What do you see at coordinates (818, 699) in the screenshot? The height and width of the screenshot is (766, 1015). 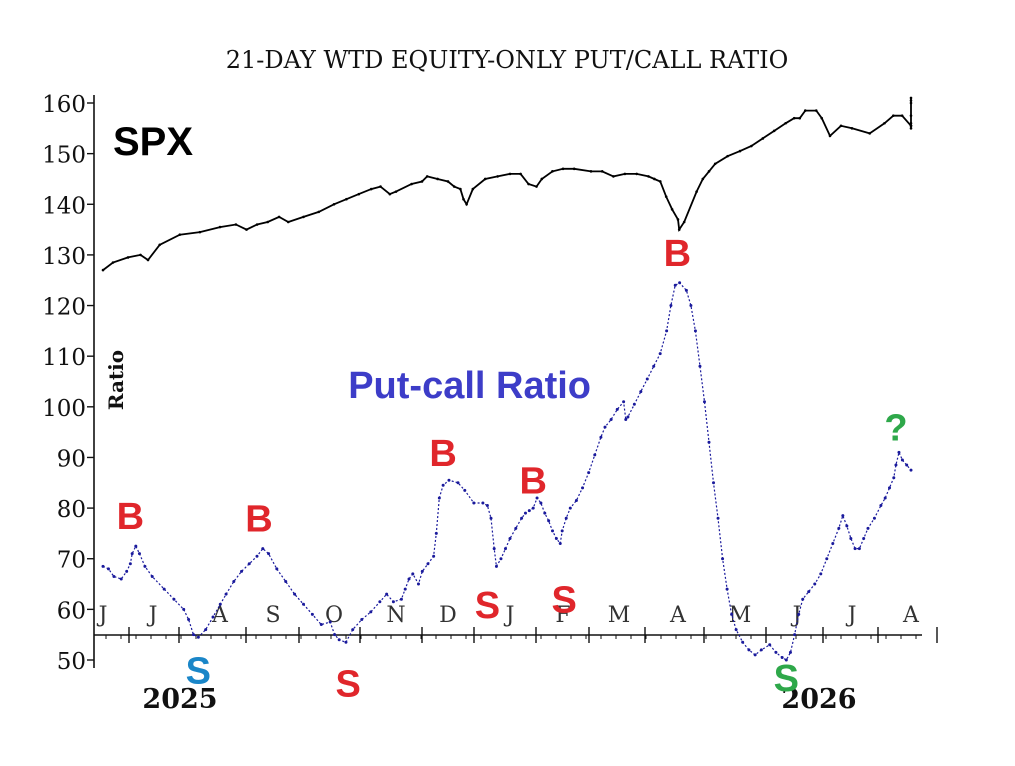 I see `year-label: 2026` at bounding box center [818, 699].